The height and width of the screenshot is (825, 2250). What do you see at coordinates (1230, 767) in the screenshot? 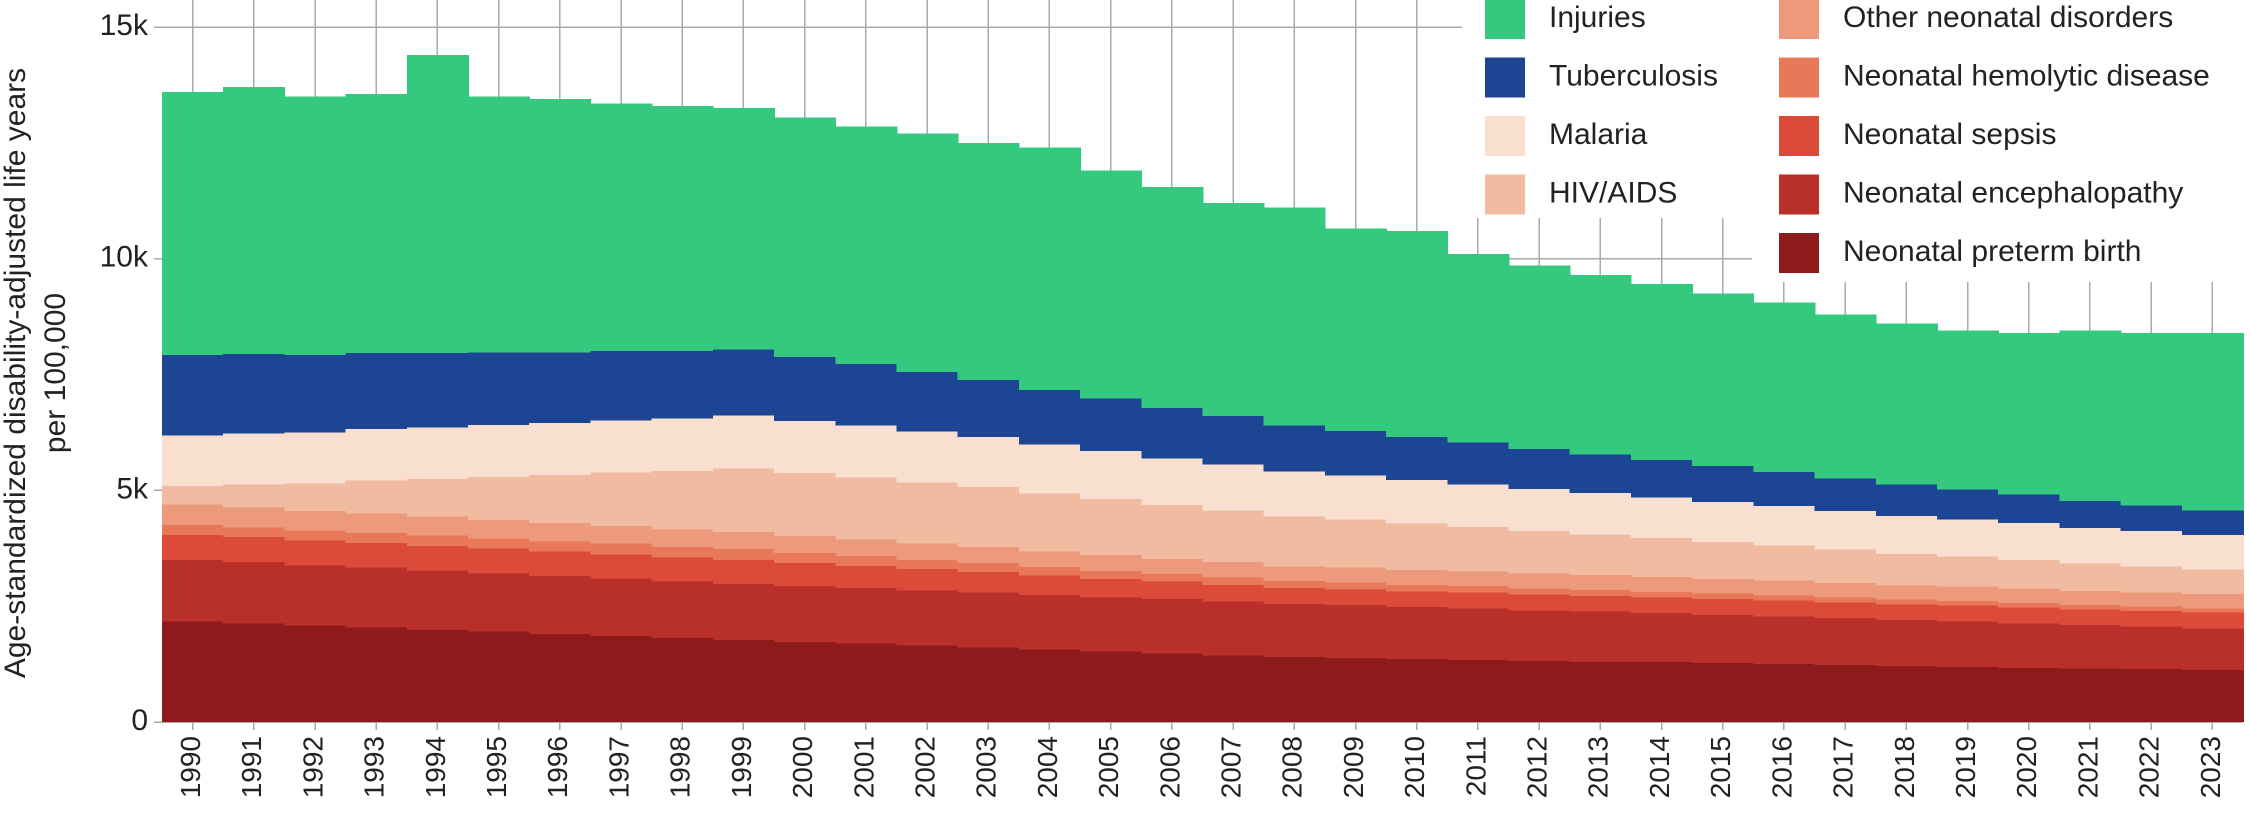
I see `x-tick-label: 2007` at bounding box center [1230, 767].